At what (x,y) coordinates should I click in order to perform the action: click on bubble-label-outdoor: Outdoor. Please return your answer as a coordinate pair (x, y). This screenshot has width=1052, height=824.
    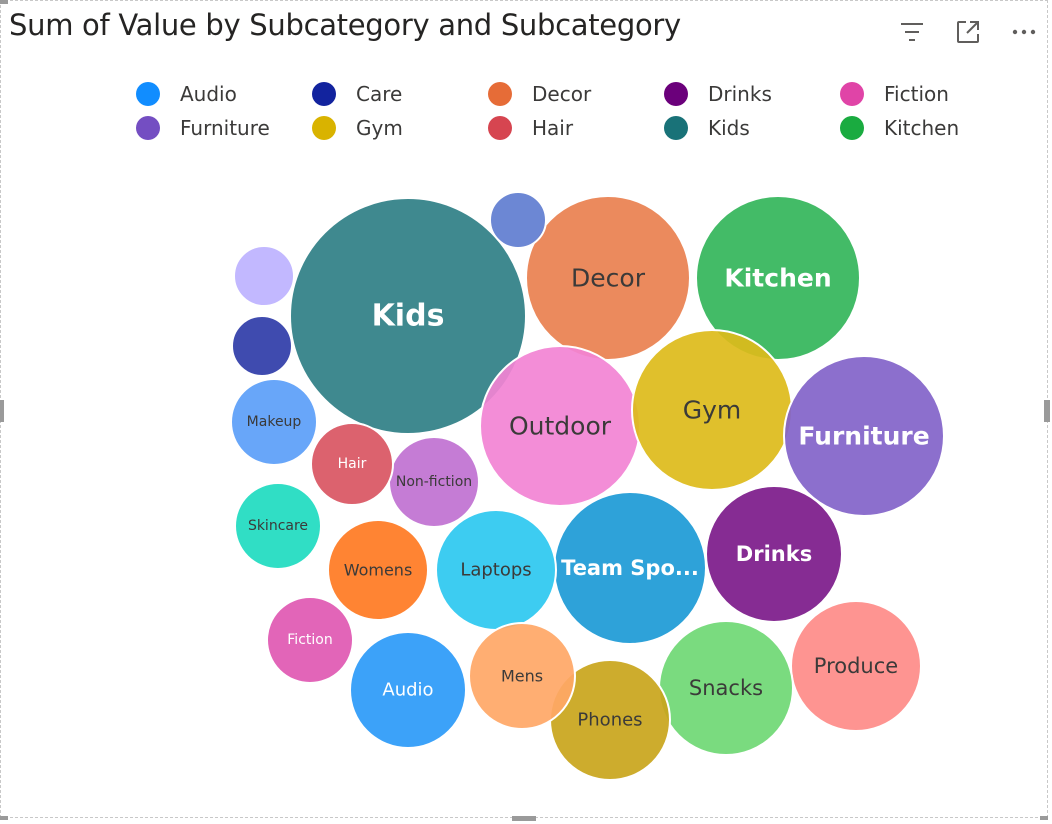
    Looking at the image, I should click on (560, 426).